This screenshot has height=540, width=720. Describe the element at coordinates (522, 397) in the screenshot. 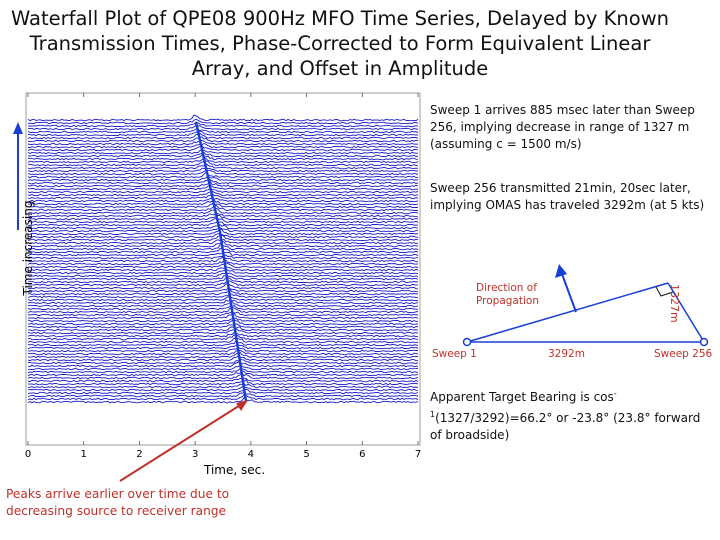

I see `bearing-prefix: Apparent Target Bearing is cos` at that location.